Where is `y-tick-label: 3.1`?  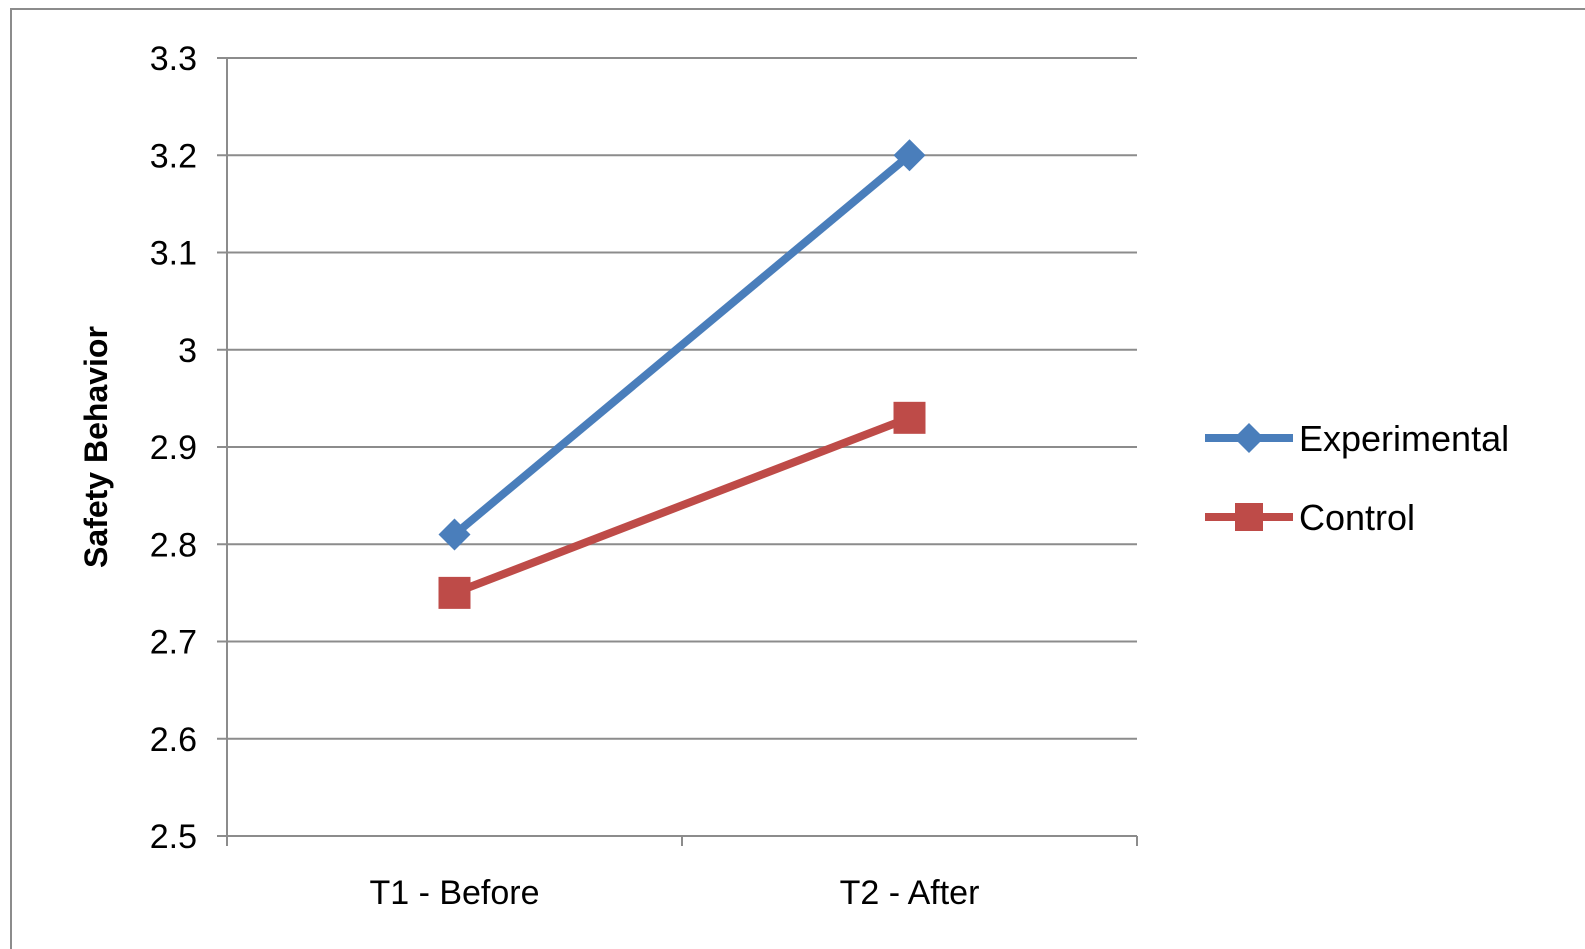 y-tick-label: 3.1 is located at coordinates (173, 254).